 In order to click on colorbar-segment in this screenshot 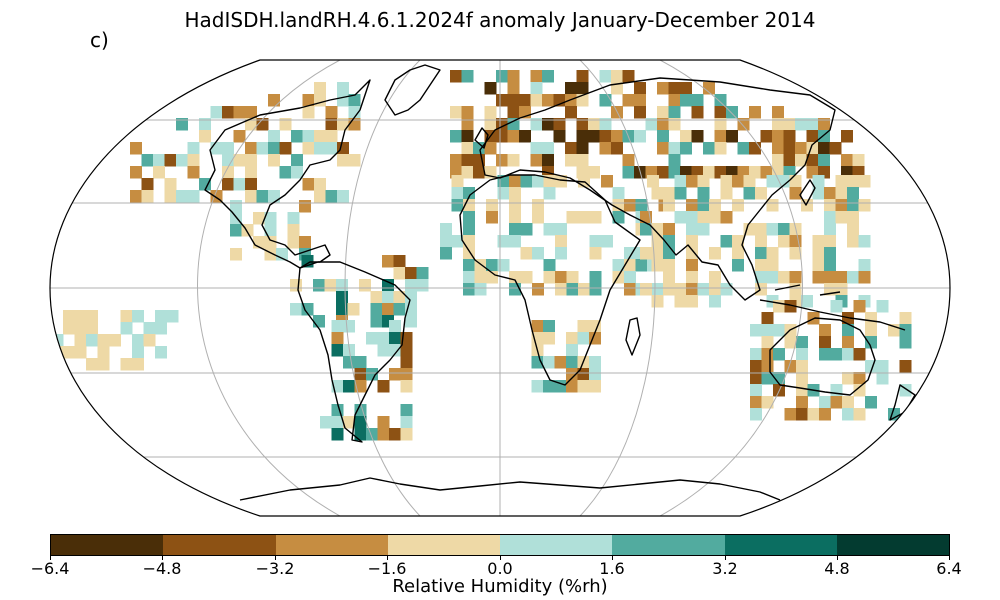, I will do `click(668, 545)`.